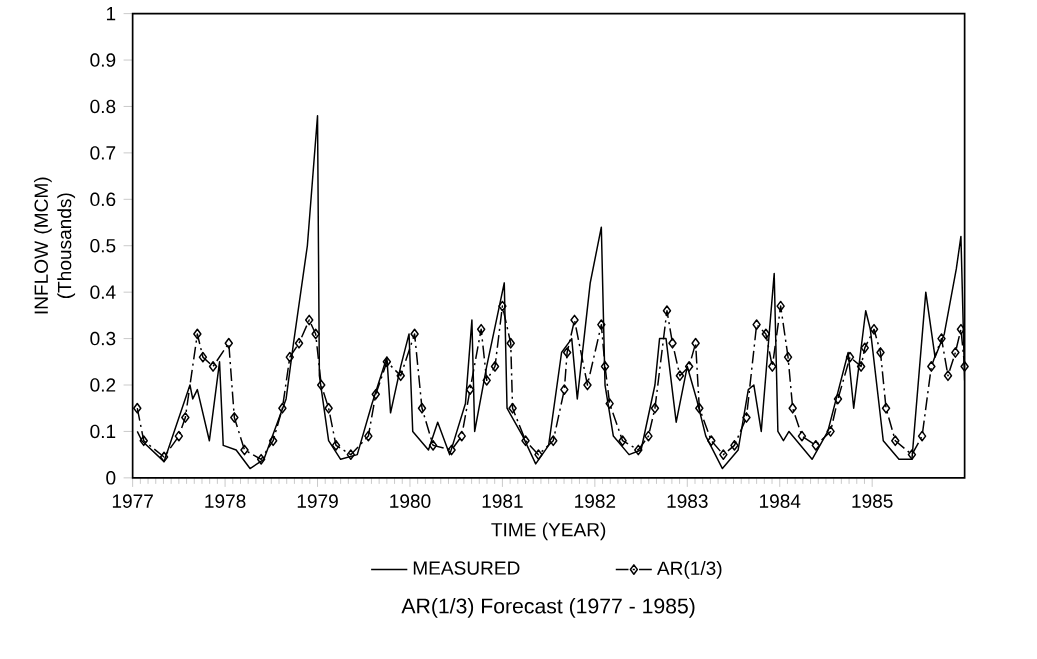 This screenshot has height=659, width=1037. I want to click on x-tick-label: 1978, so click(225, 501).